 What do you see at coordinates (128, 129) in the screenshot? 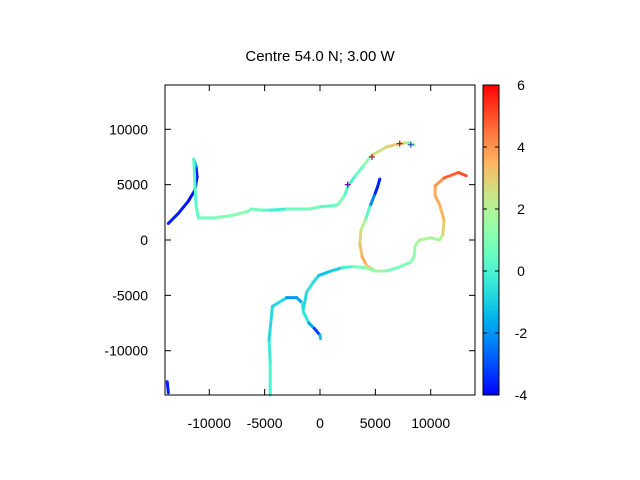
I see `y-tick-label: 10000` at bounding box center [128, 129].